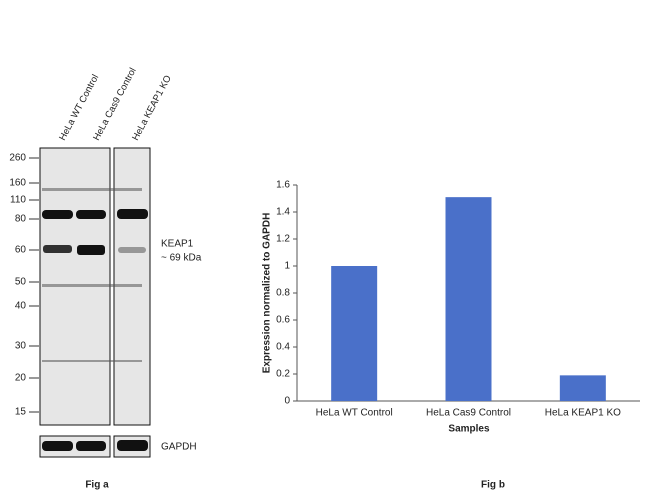  Describe the element at coordinates (493, 485) in the screenshot. I see `caption: Fig b` at that location.